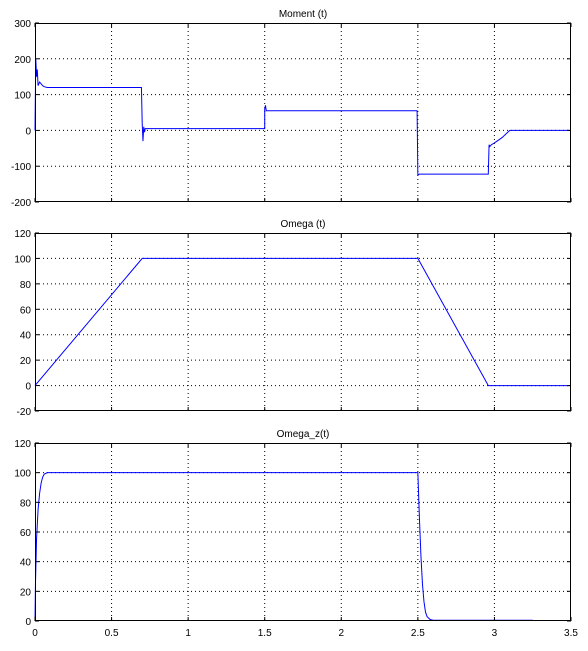 This screenshot has width=588, height=651. What do you see at coordinates (188, 633) in the screenshot?
I see `x-tick-label: 1` at bounding box center [188, 633].